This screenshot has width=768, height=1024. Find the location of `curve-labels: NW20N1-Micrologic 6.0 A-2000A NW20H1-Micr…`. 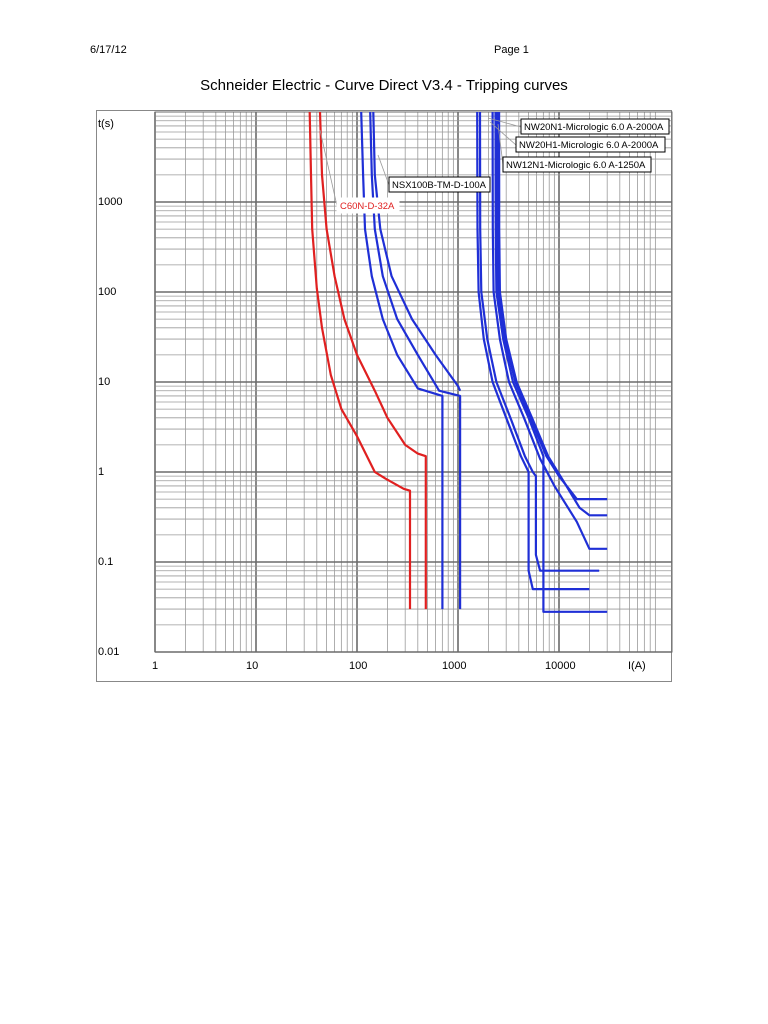

curve-labels: NW20N1-Micrologic 6.0 A-2000A NW20H1-Micr… is located at coordinates (503, 166).